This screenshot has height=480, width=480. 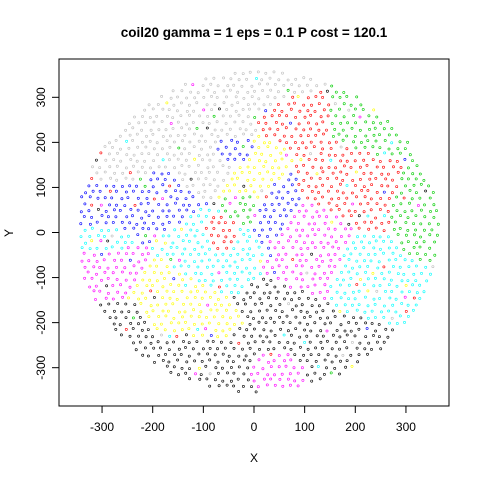 I want to click on x-tick-label: 100, so click(x=305, y=427).